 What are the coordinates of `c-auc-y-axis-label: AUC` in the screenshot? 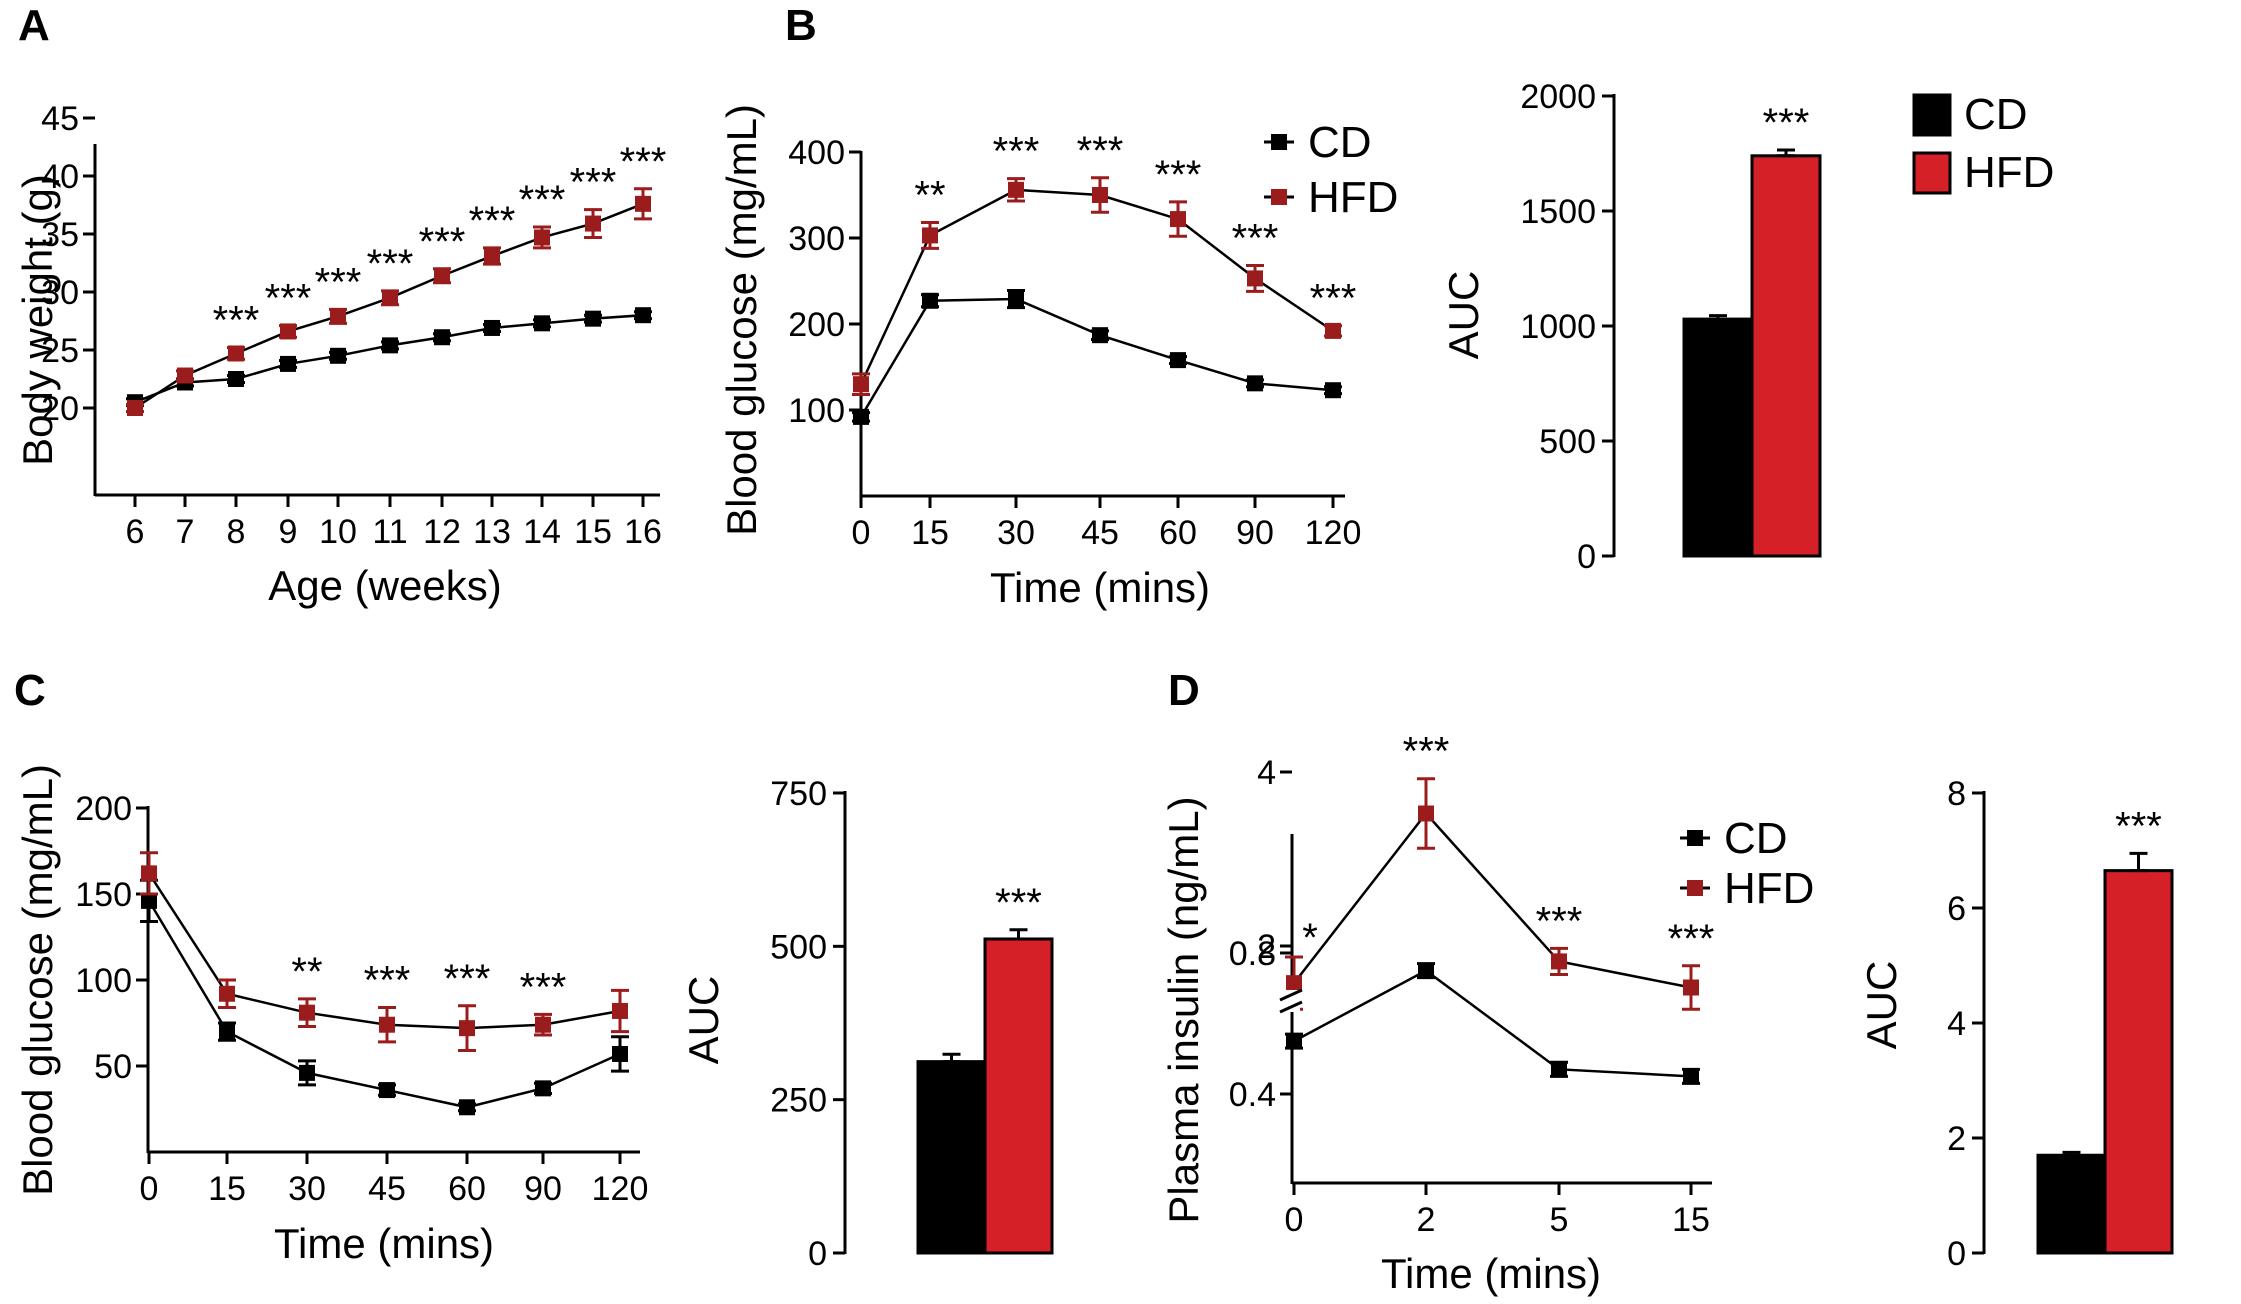 It's located at (703, 1020).